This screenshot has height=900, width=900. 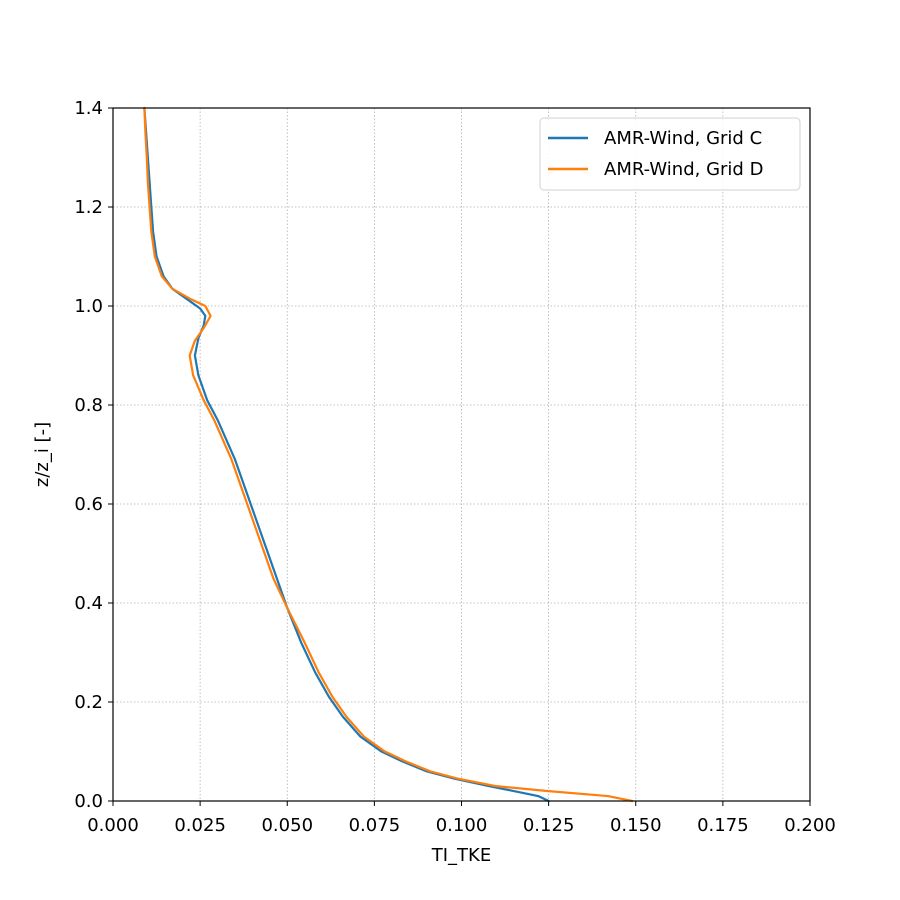 I want to click on x-tick-label: 0.175, so click(x=723, y=825).